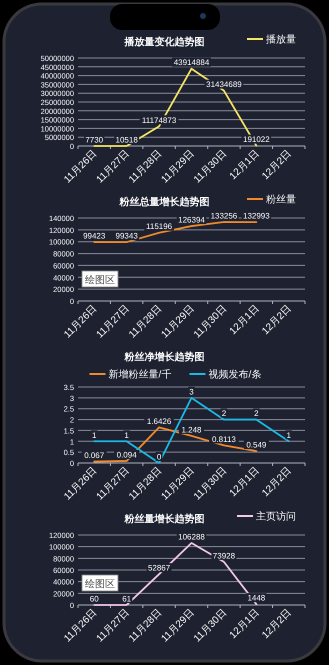 The image size is (329, 665). Describe the element at coordinates (127, 139) in the screenshot. I see `data-label: 10518` at that location.